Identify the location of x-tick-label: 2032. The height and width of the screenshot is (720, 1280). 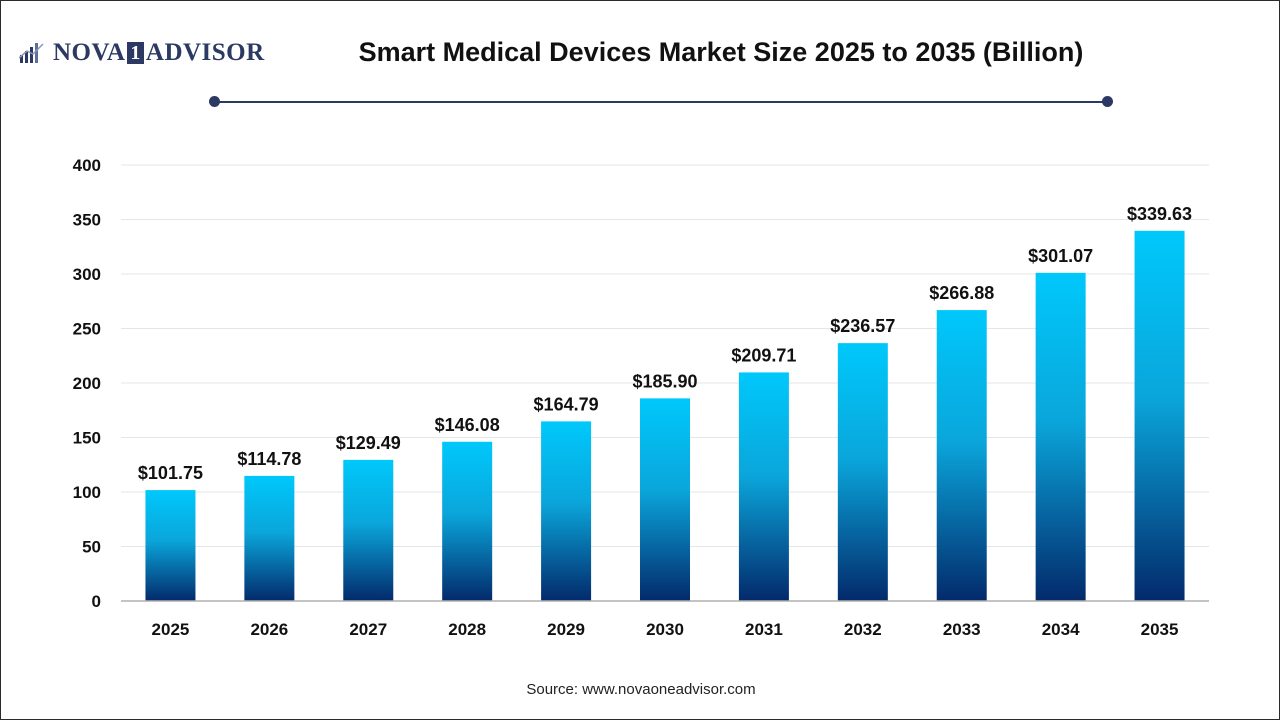
(863, 629).